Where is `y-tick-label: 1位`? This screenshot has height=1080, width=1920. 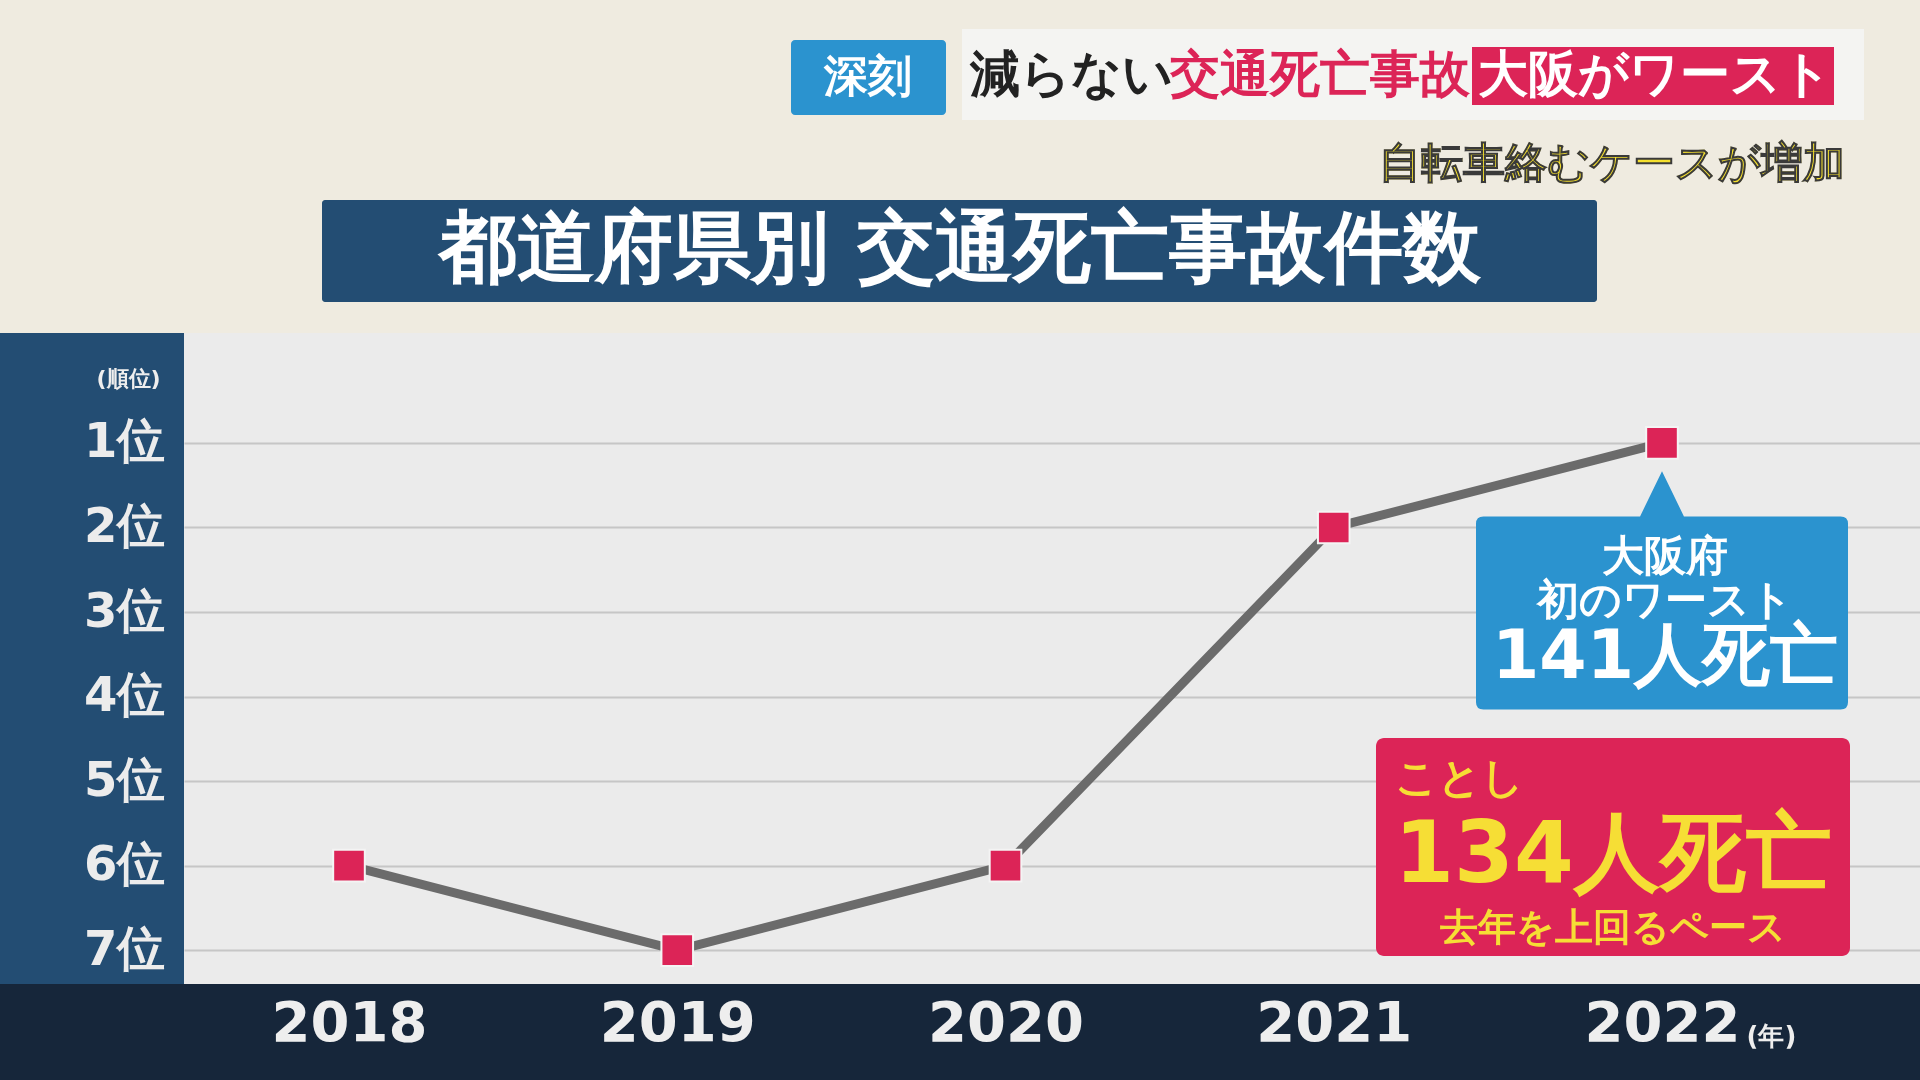 y-tick-label: 1位 is located at coordinates (125, 440).